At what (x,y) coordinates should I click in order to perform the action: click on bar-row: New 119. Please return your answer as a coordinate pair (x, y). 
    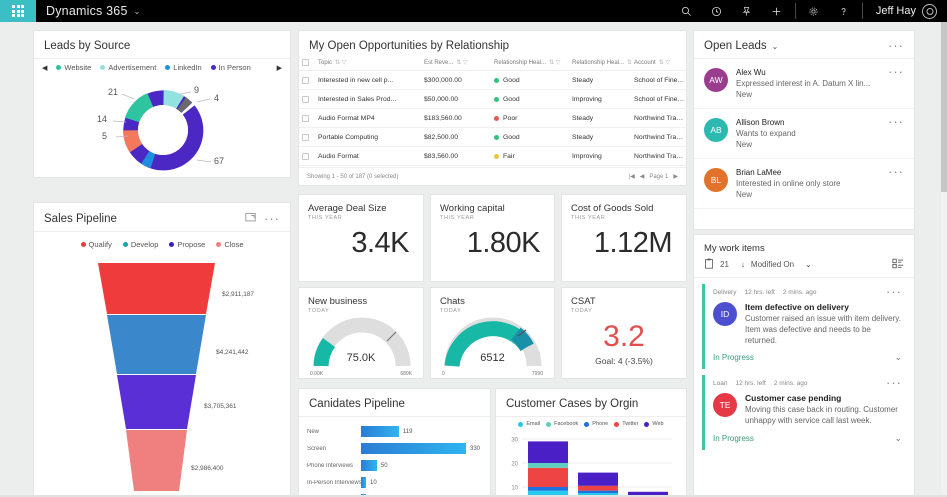
    Looking at the image, I should click on (394, 431).